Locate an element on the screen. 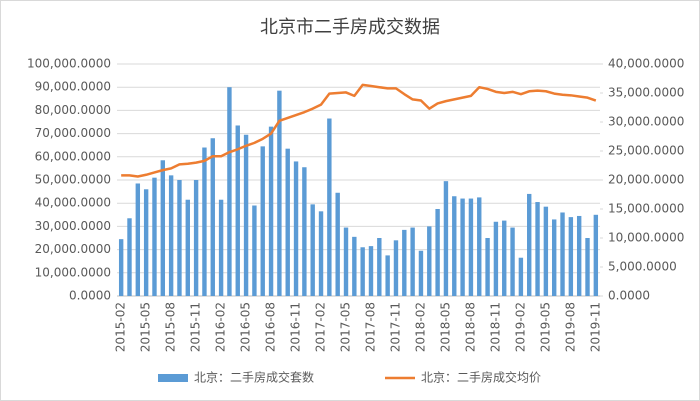 The width and height of the screenshot is (700, 401). y2-tick-label: 10,000.0000 is located at coordinates (646, 238).